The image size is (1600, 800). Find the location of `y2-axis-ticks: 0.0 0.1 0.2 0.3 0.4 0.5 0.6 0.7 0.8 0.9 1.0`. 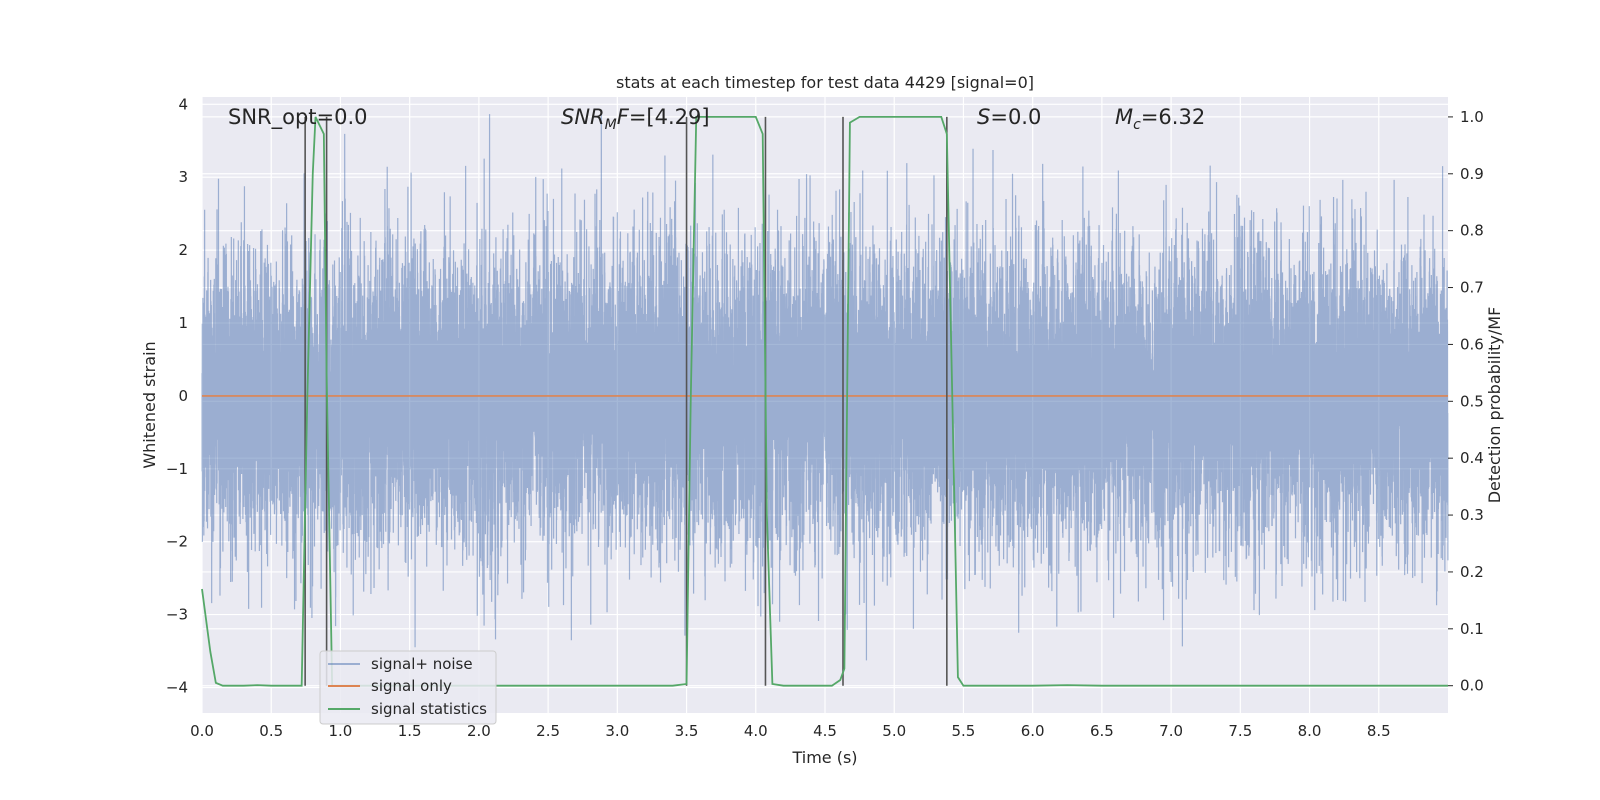

y2-axis-ticks: 0.0 0.1 0.2 0.3 0.4 0.5 0.6 0.7 0.8 0.9 1.0 is located at coordinates (1466, 401).